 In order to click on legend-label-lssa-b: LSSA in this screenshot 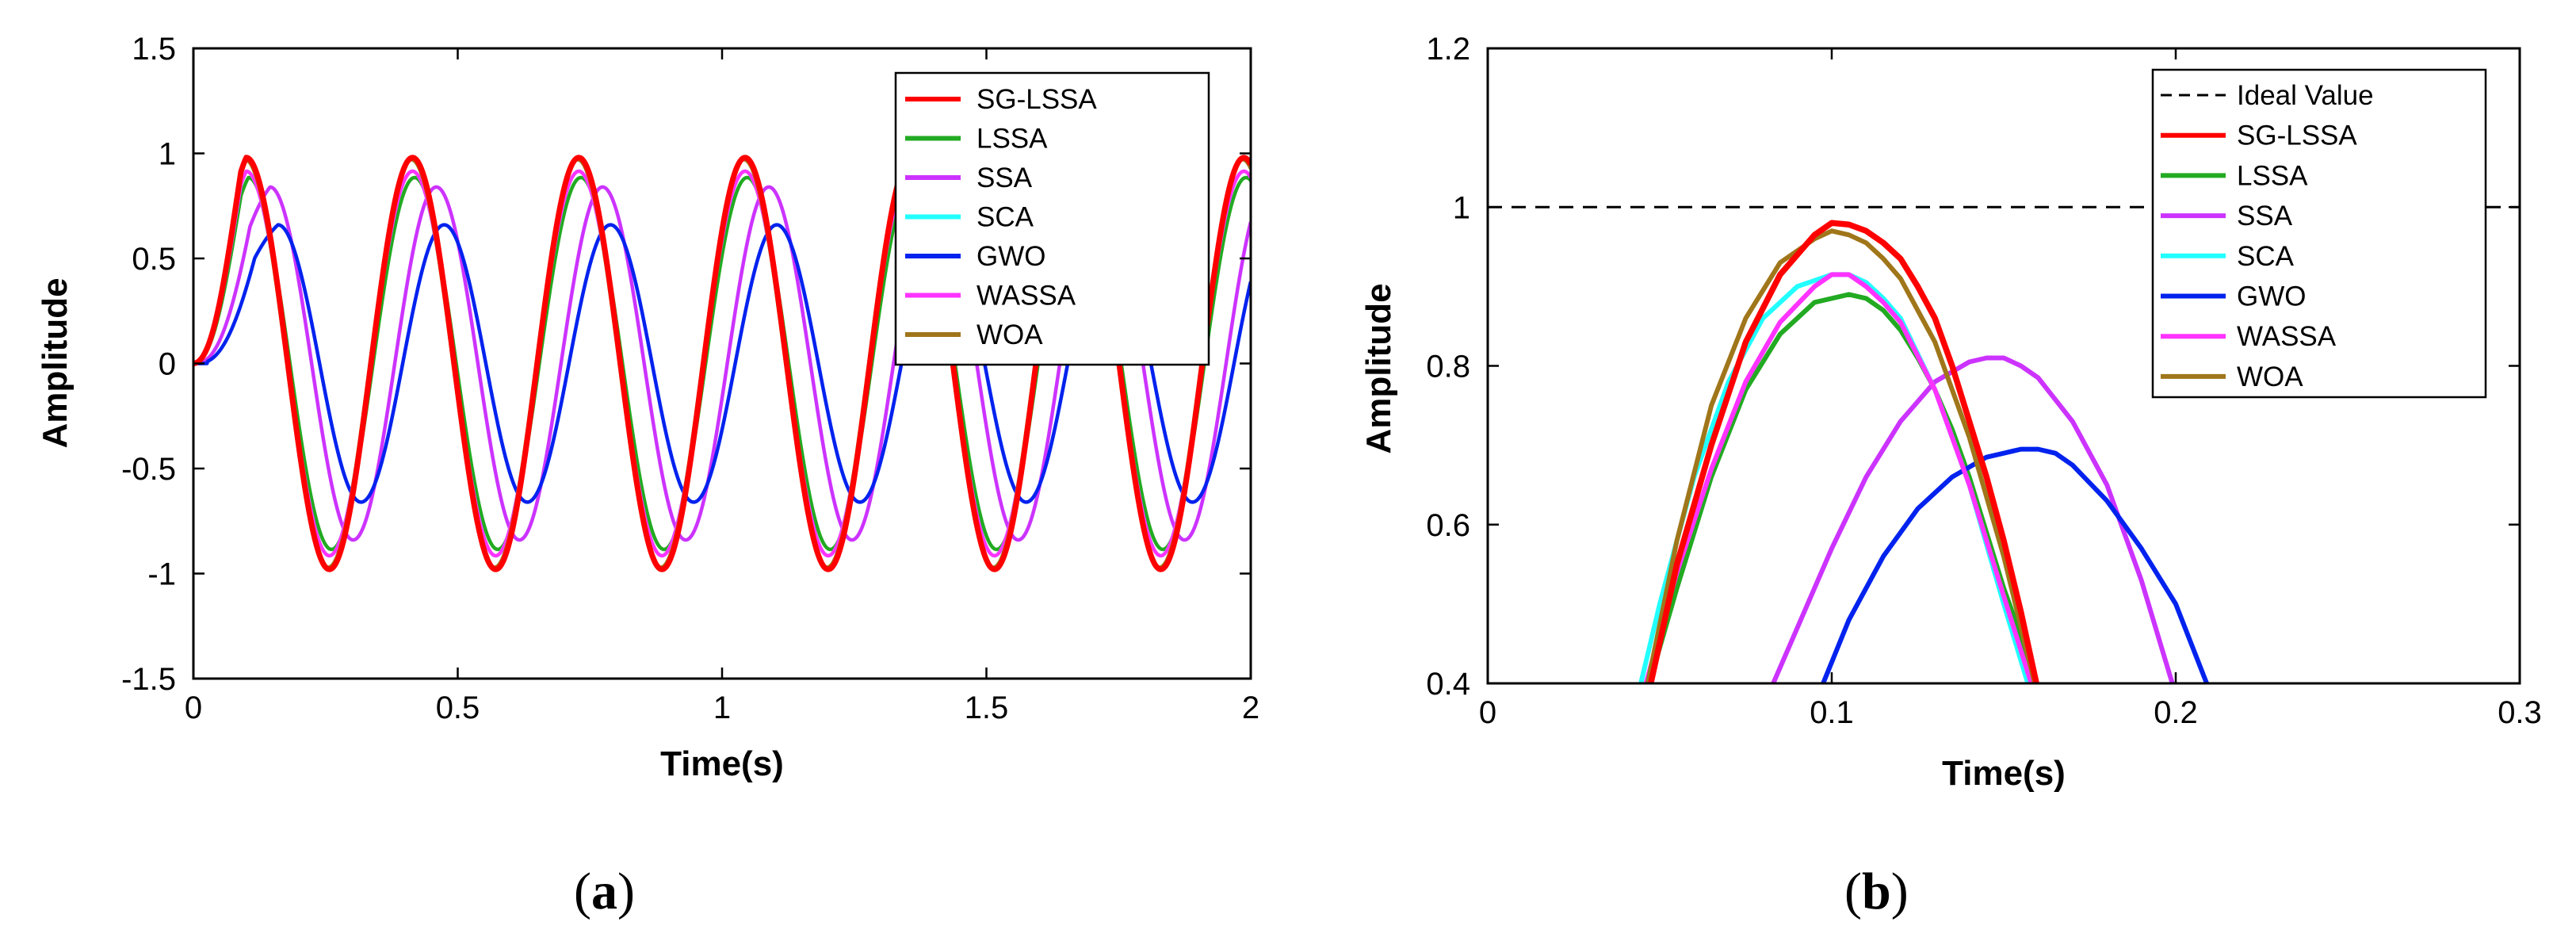, I will do `click(2272, 175)`.